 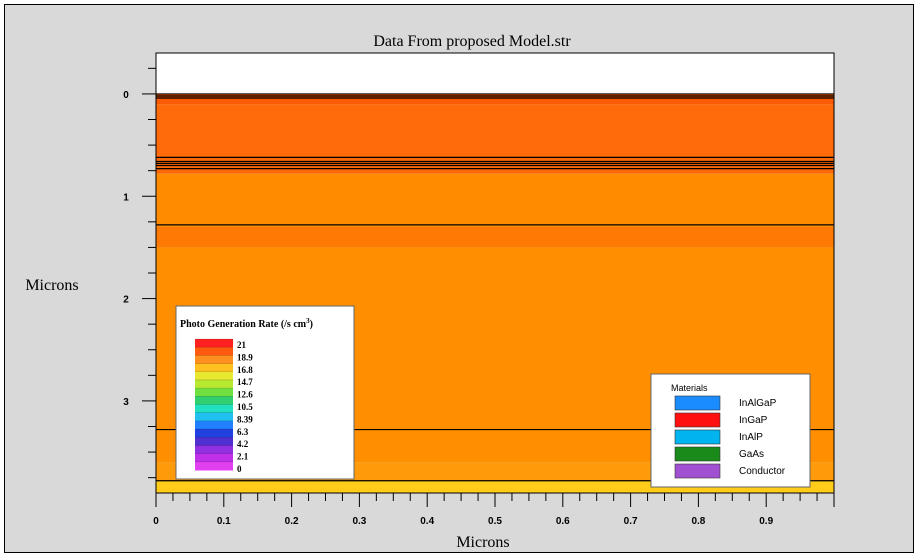 I want to click on photo-legend-swatches, so click(x=214, y=404).